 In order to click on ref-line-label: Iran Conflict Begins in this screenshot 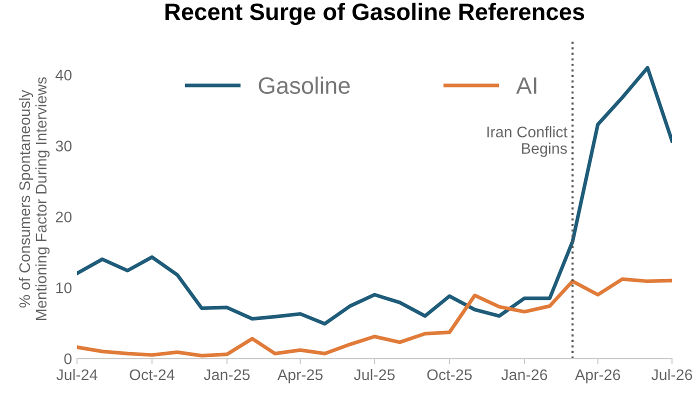, I will do `click(527, 141)`.